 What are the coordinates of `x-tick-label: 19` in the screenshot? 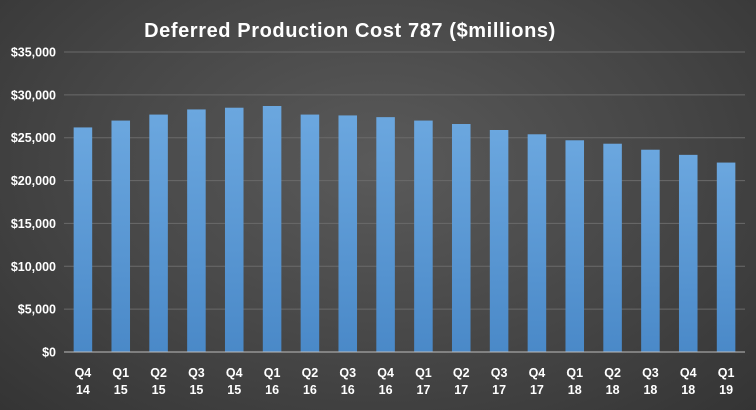 It's located at (726, 390).